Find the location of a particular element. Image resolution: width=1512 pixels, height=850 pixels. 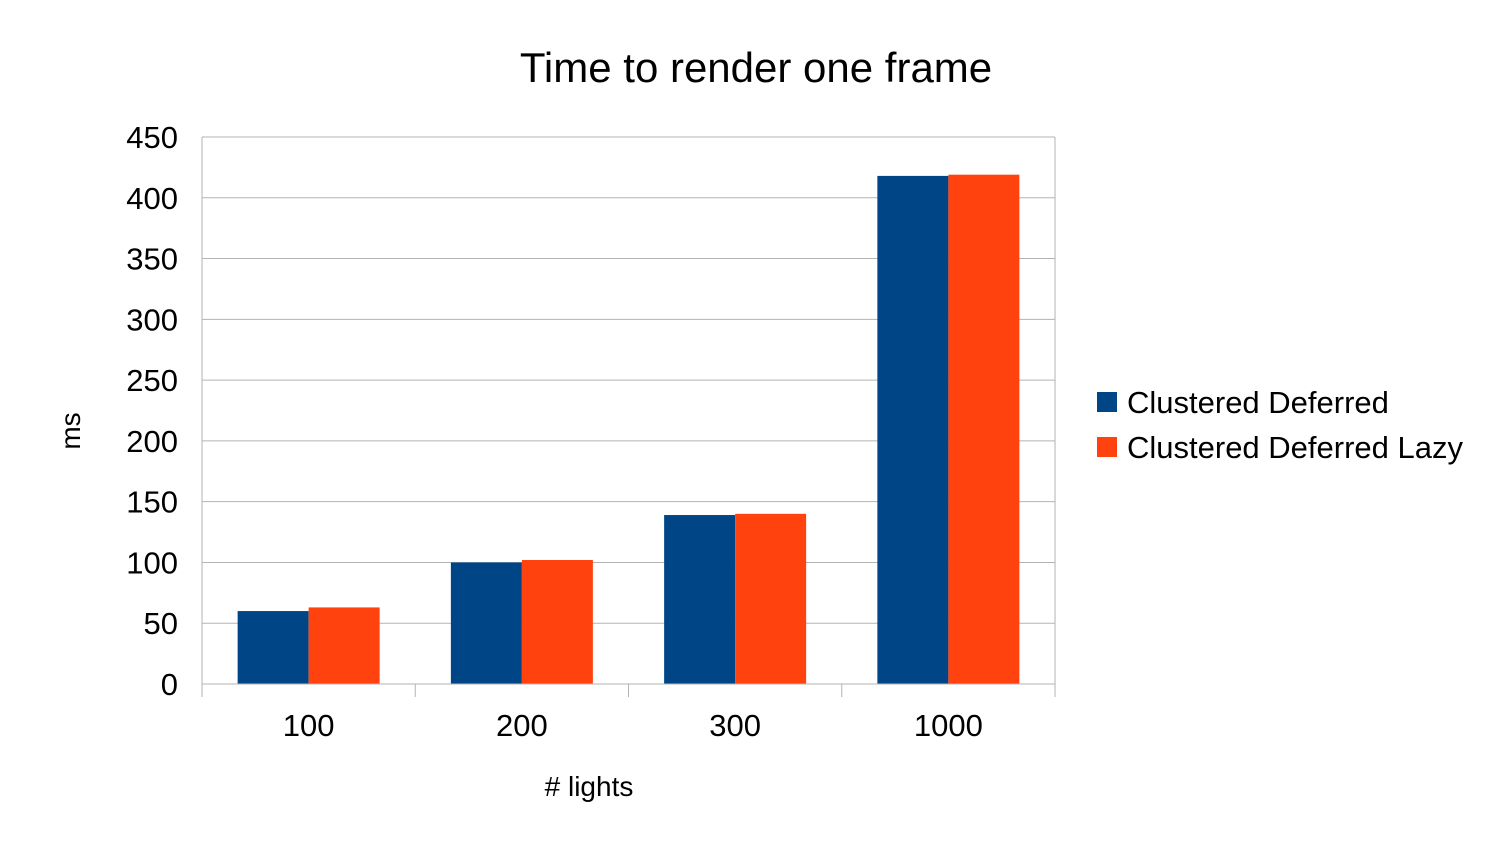

y-tick-label: 300 is located at coordinates (152, 319).